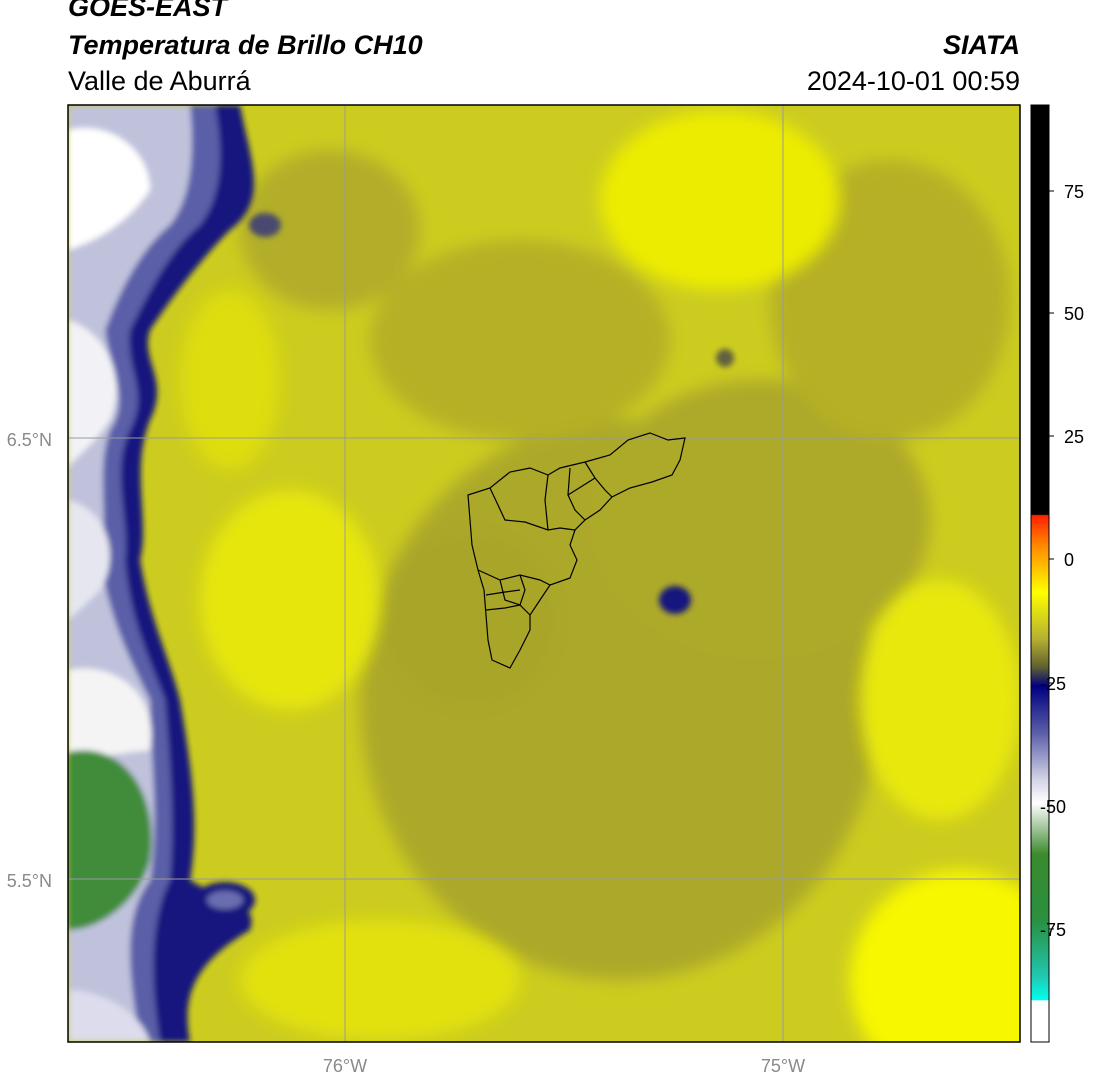 This screenshot has width=1094, height=1078. I want to click on datetime-label: 2024-10-01 00:59, so click(913, 81).